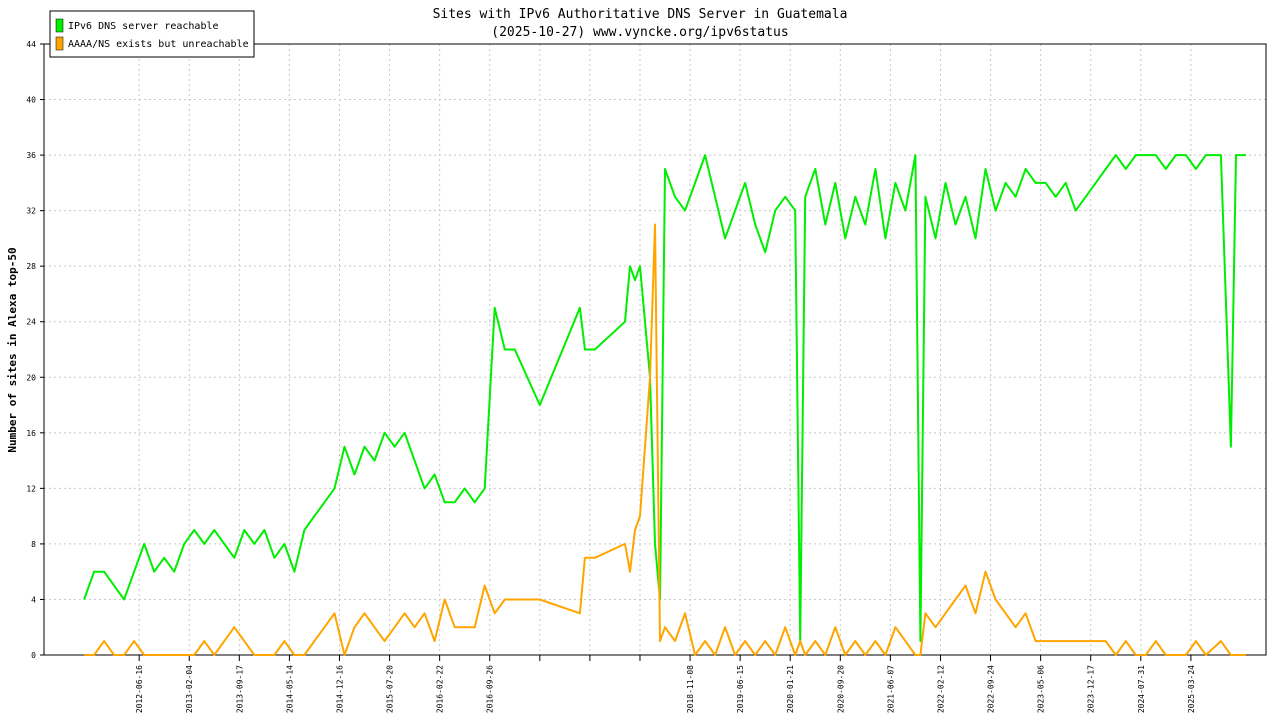 The height and width of the screenshot is (720, 1280). I want to click on x-tick-label: 2013-02-04, so click(189, 689).